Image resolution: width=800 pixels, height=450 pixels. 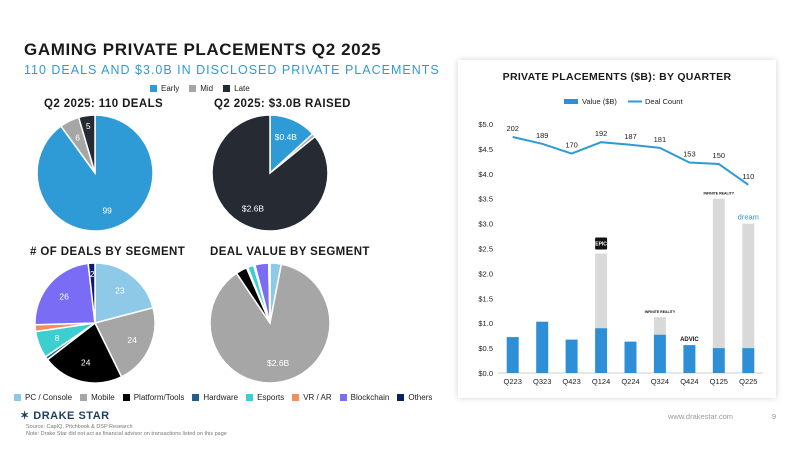 What do you see at coordinates (317, 397) in the screenshot?
I see `legend-label: VR / AR` at bounding box center [317, 397].